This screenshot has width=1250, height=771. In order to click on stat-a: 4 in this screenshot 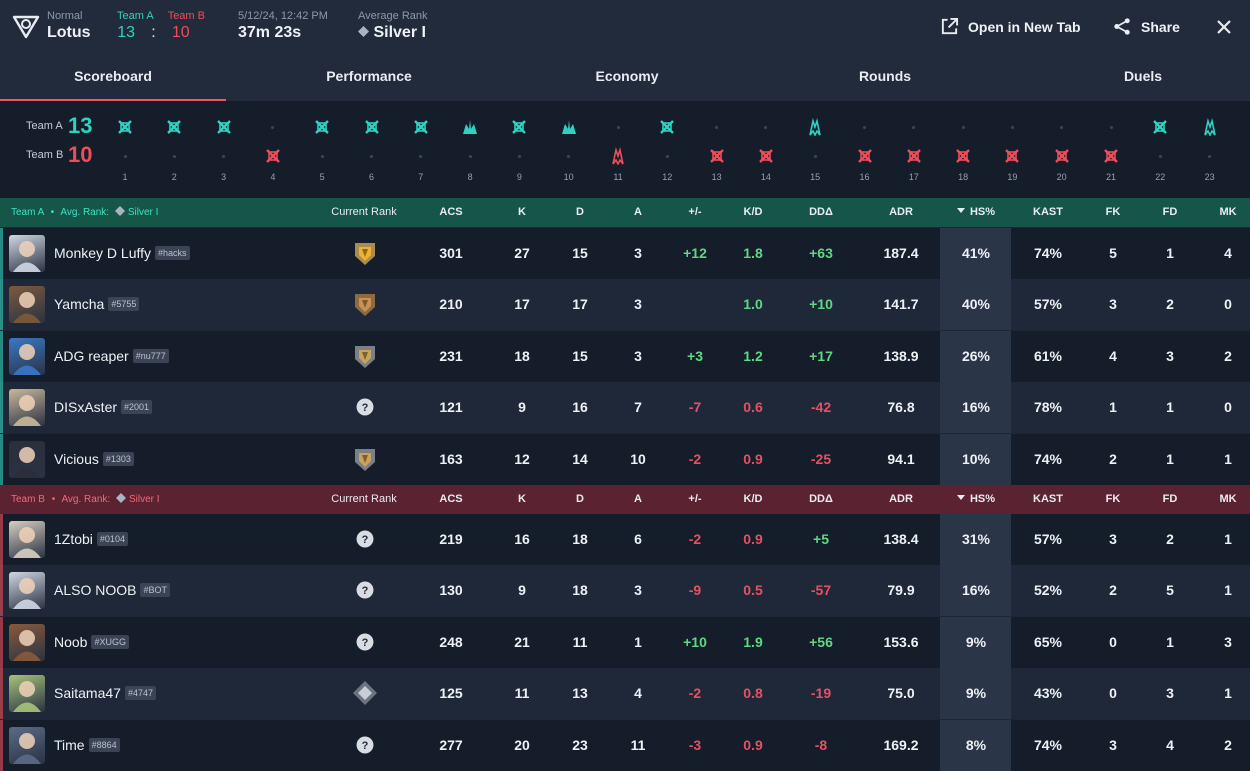, I will do `click(638, 693)`.